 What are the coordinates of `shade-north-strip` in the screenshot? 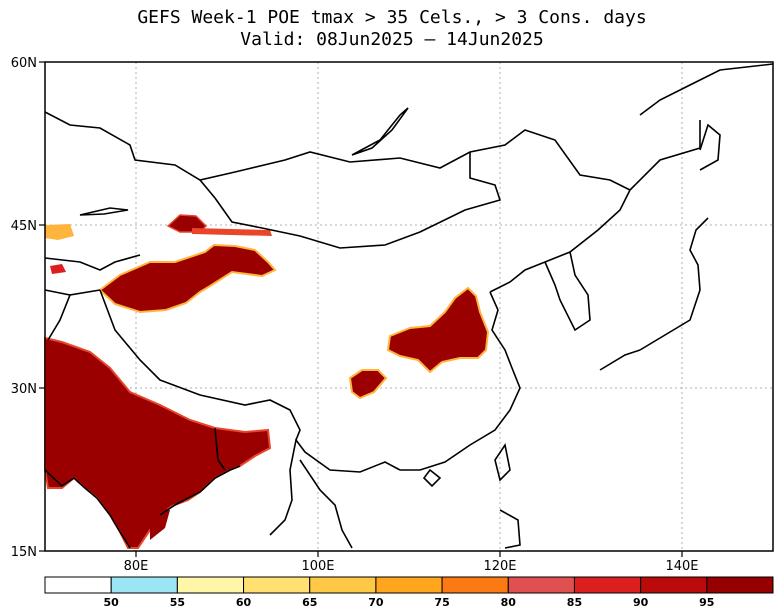 It's located at (232, 232).